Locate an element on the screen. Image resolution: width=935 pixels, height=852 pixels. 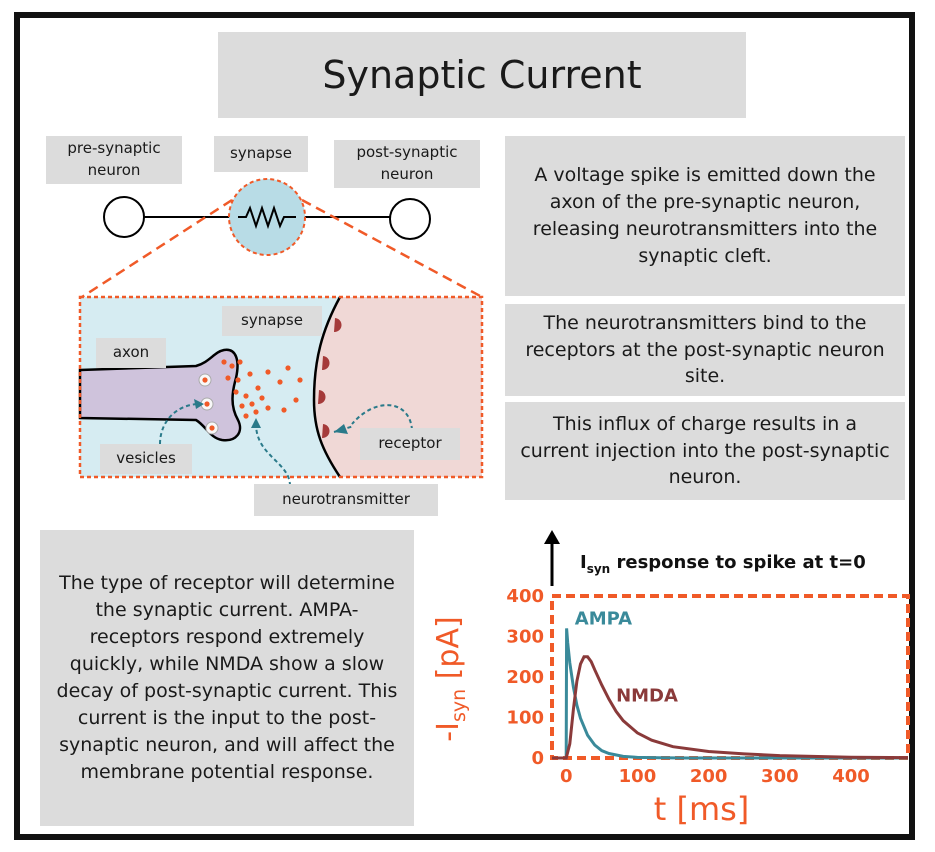
y-tick-label: 200 is located at coordinates (525, 677).